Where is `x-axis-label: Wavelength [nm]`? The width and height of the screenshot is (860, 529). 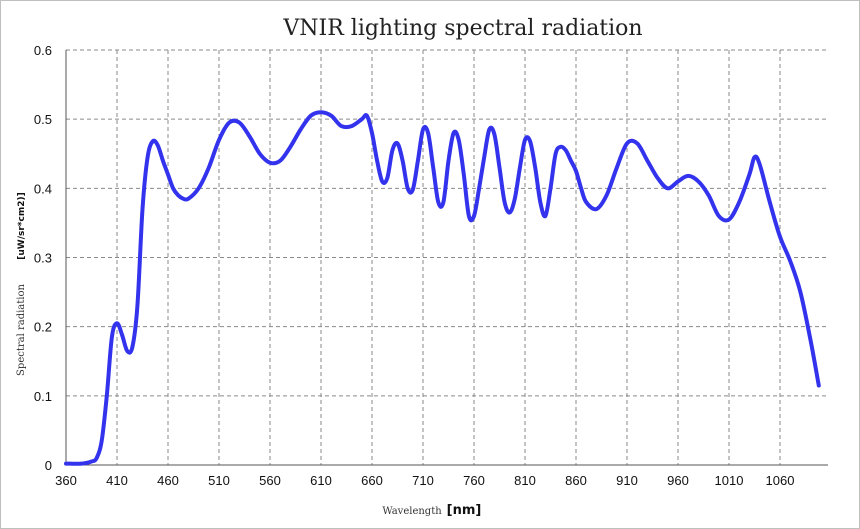
x-axis-label: Wavelength [nm] is located at coordinates (431, 510).